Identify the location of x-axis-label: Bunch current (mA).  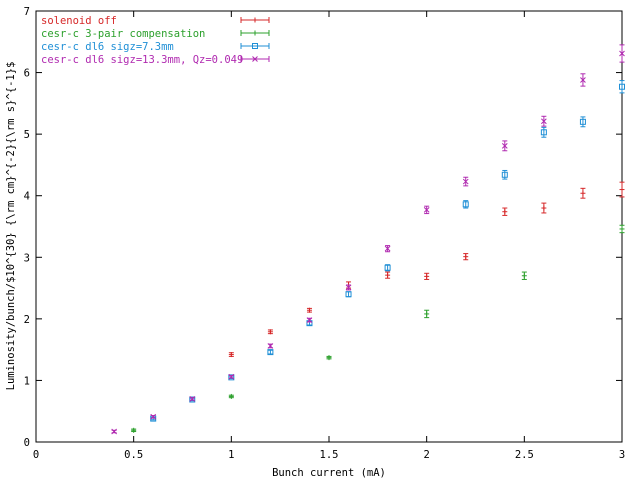
(329, 473).